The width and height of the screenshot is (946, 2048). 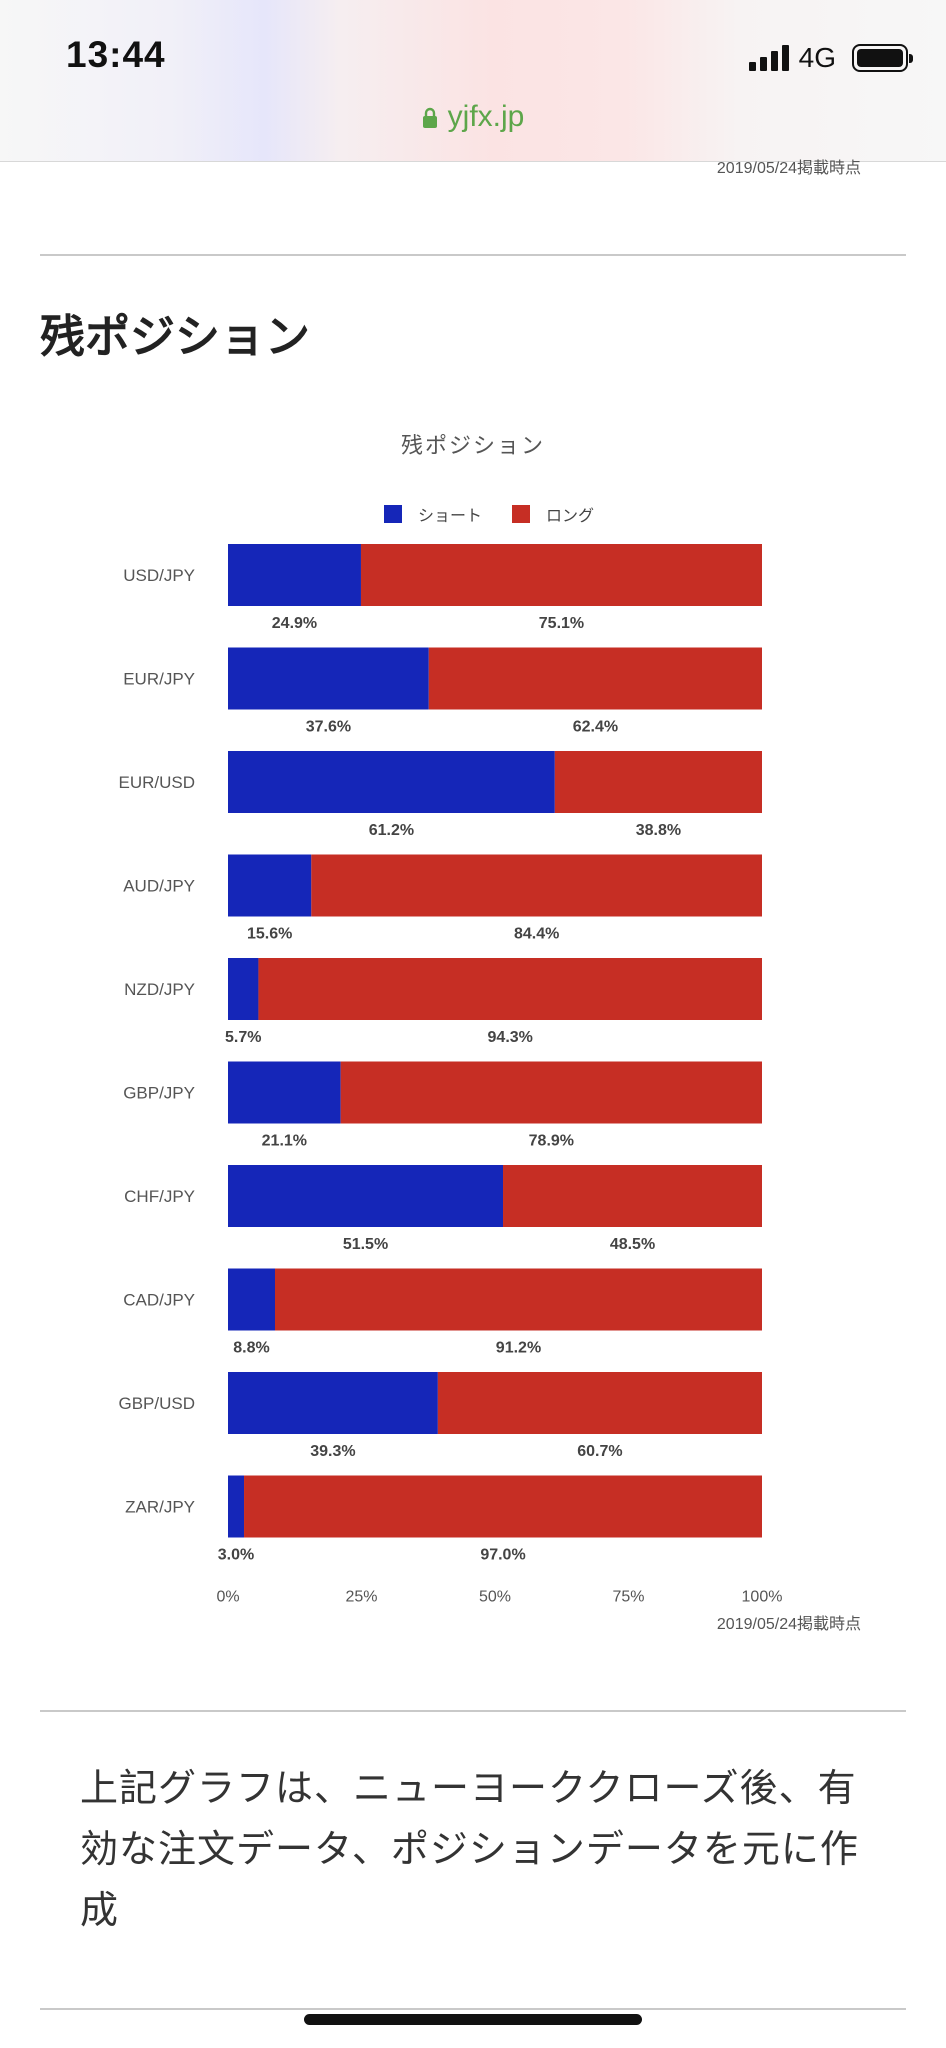 I want to click on data-label-long-gbp-jpy: 78.9%, so click(x=551, y=1141).